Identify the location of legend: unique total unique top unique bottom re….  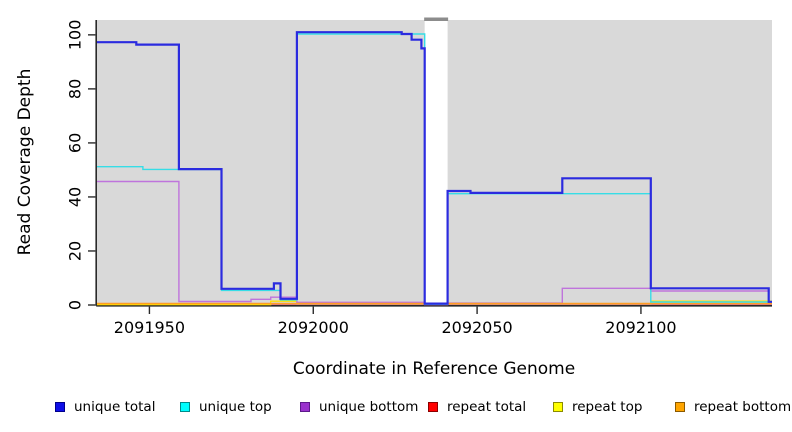
(396, 408).